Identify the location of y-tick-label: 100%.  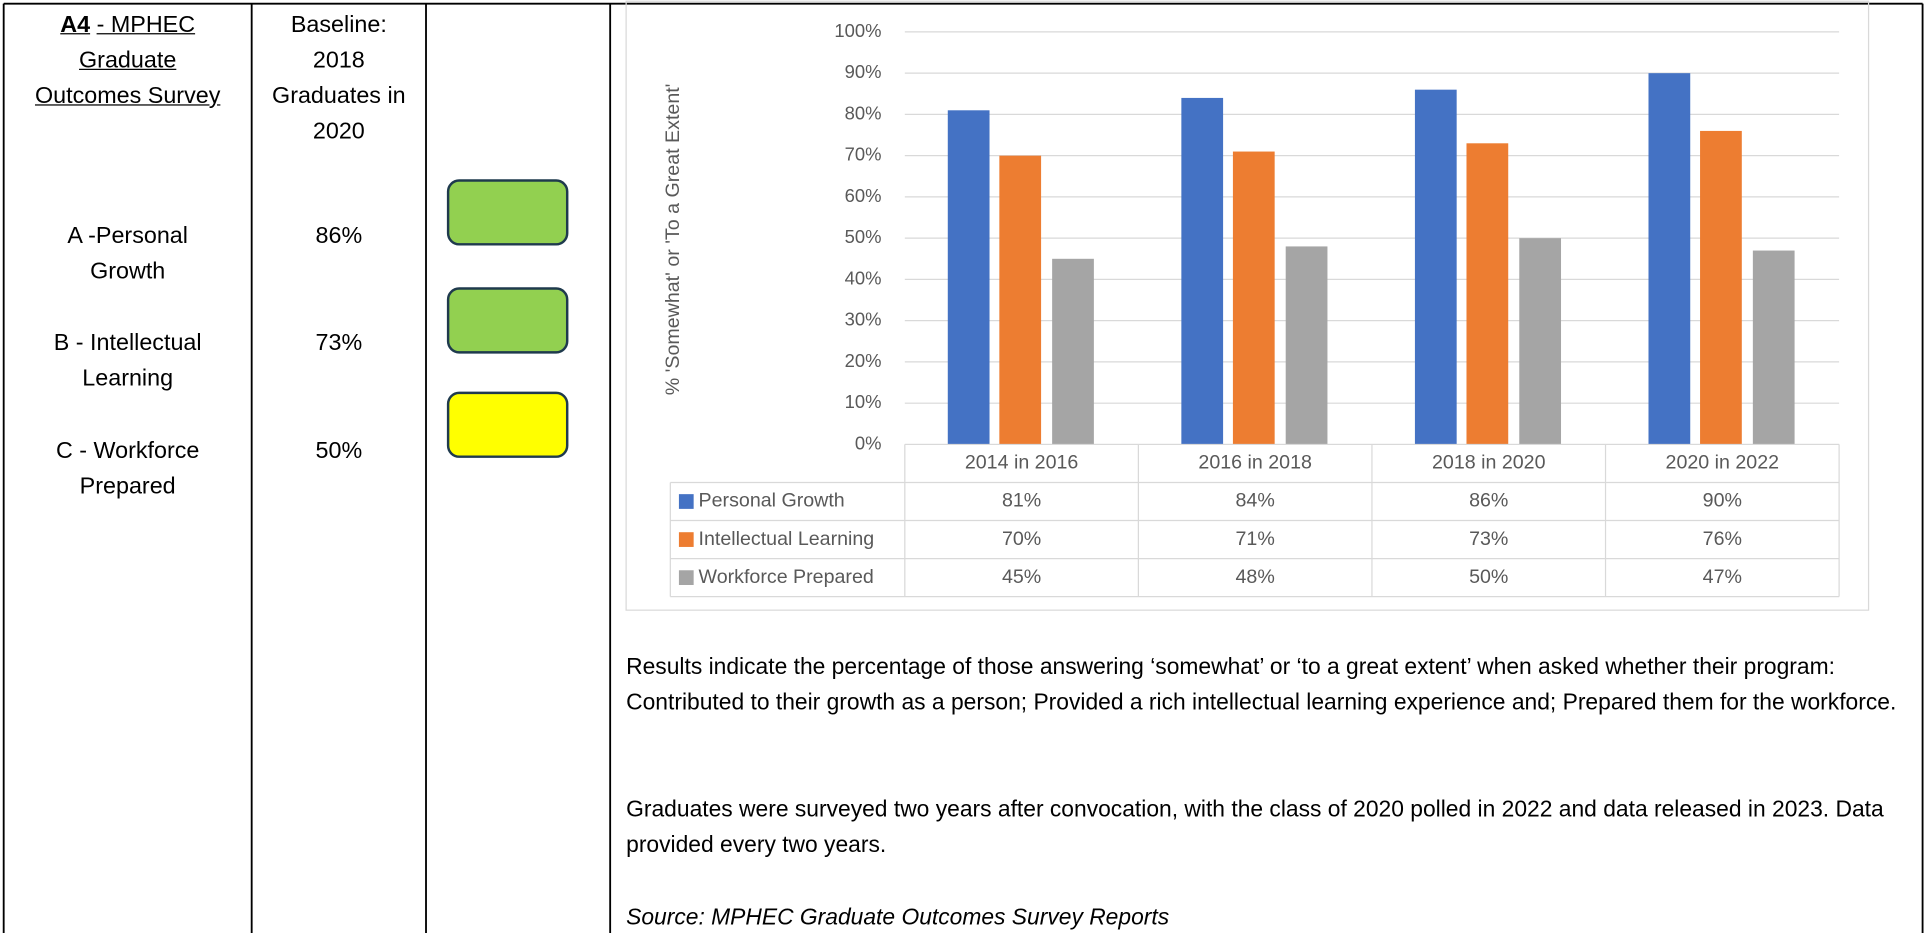
(857, 30).